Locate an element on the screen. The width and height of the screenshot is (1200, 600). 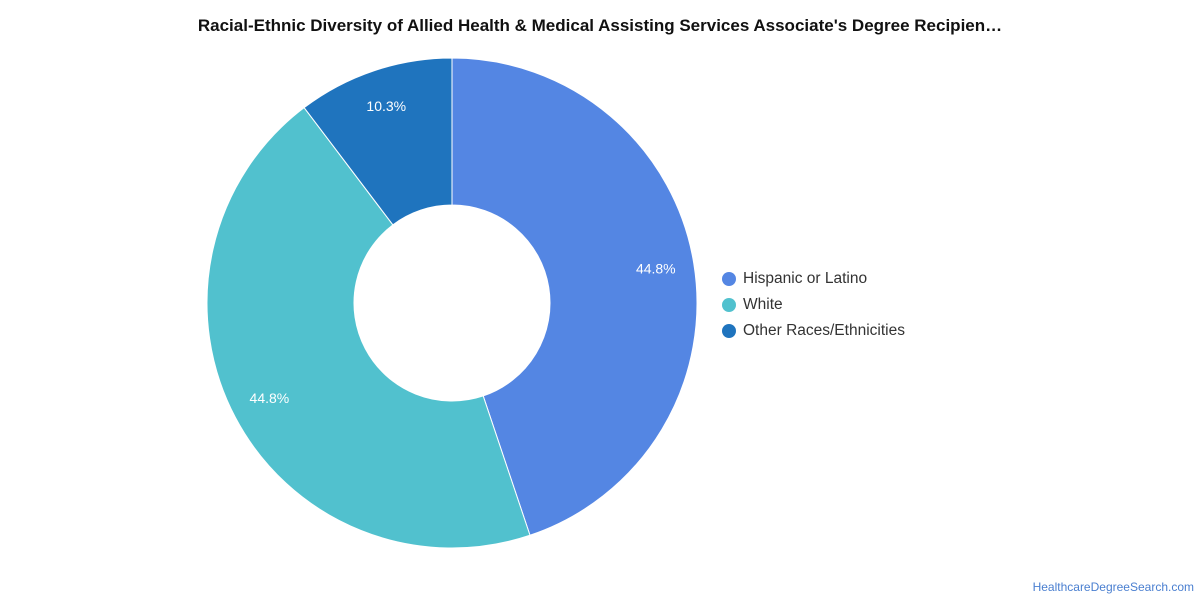
donut-slice-other-races-ethnicities is located at coordinates (378, 141).